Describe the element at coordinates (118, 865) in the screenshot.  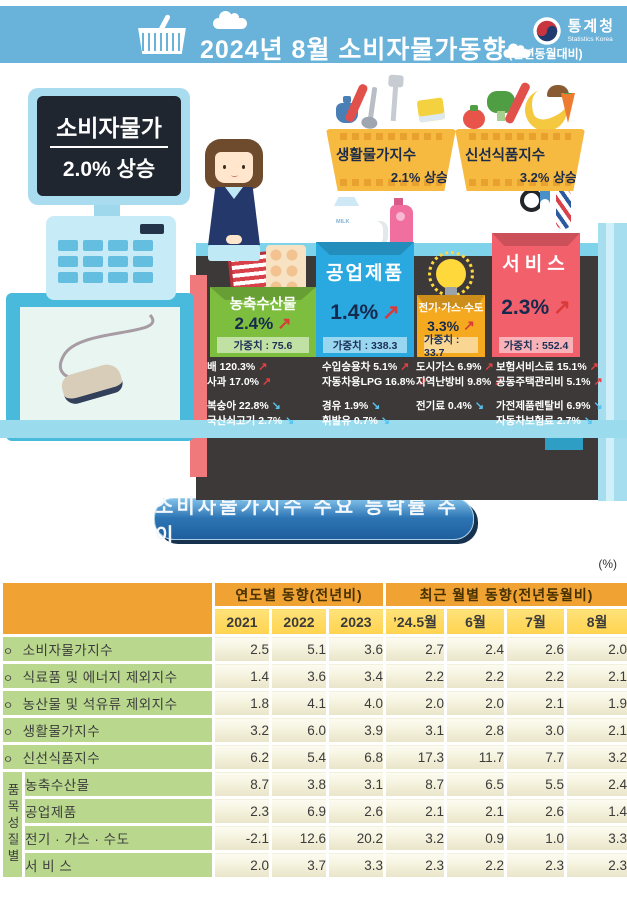
I see `row-label: 서 비 스` at that location.